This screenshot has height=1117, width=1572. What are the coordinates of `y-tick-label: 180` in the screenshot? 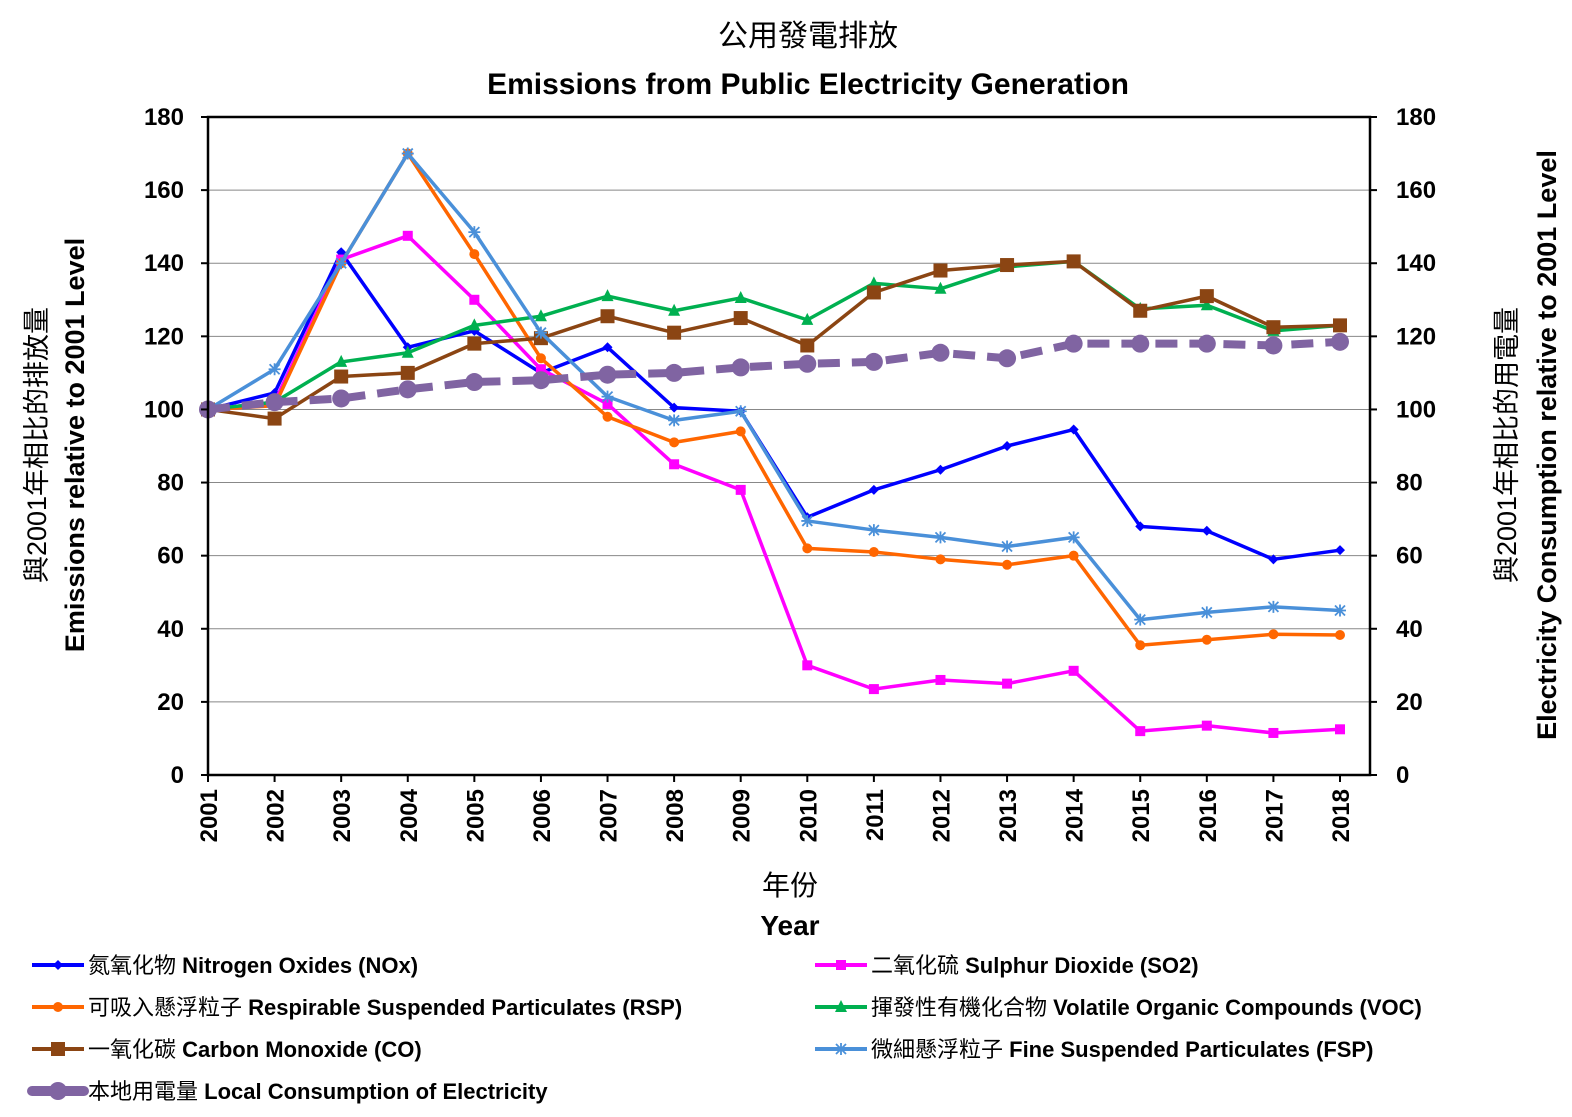 It's located at (164, 117).